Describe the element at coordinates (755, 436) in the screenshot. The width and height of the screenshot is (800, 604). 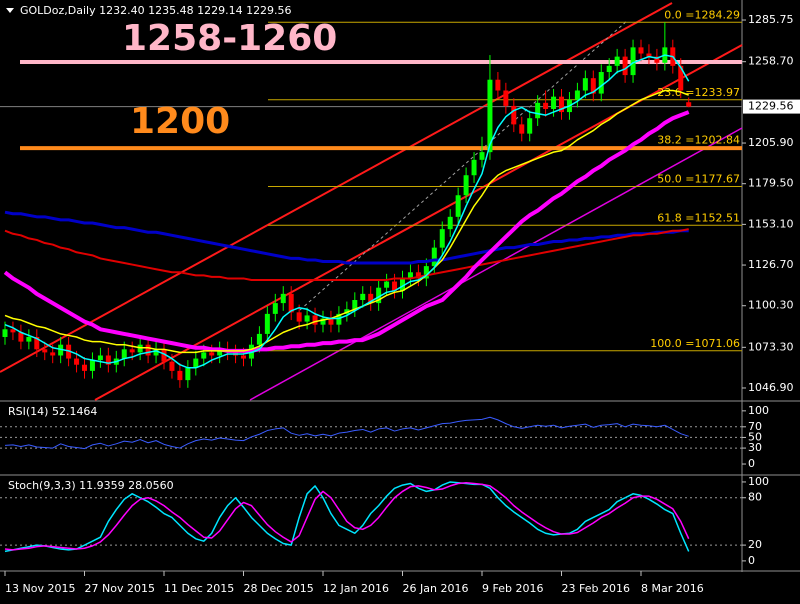
I see `y-tick-label: 50` at that location.